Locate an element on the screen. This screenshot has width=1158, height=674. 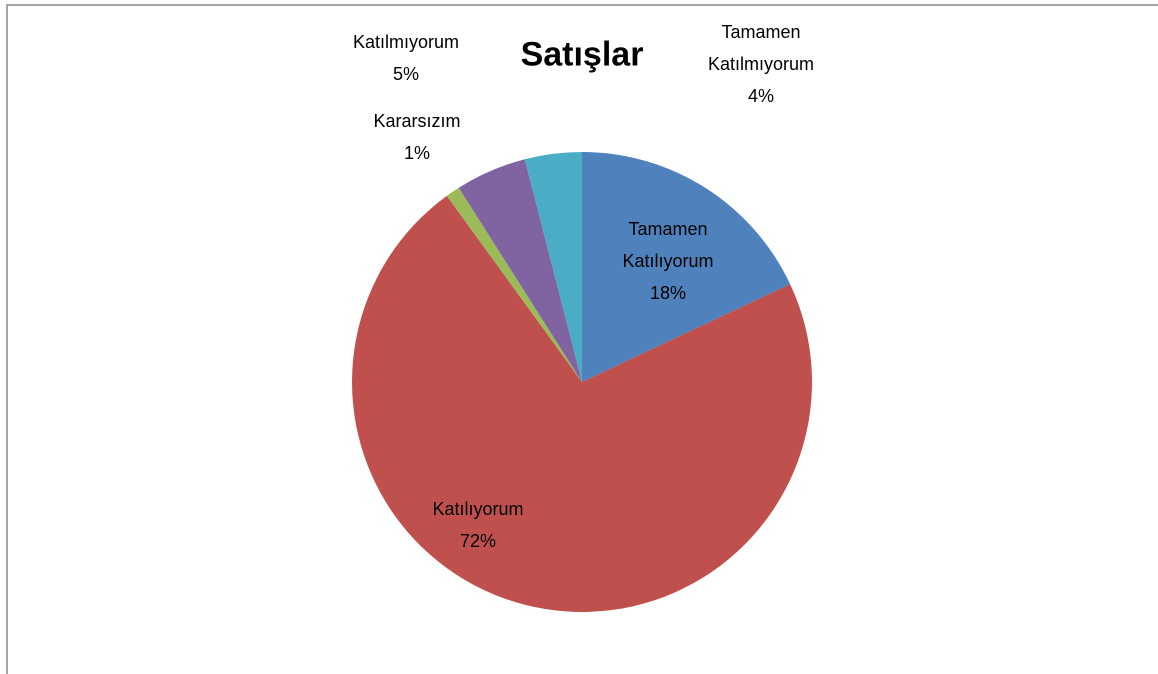
data-label: Katılmıyorum 5% is located at coordinates (406, 58).